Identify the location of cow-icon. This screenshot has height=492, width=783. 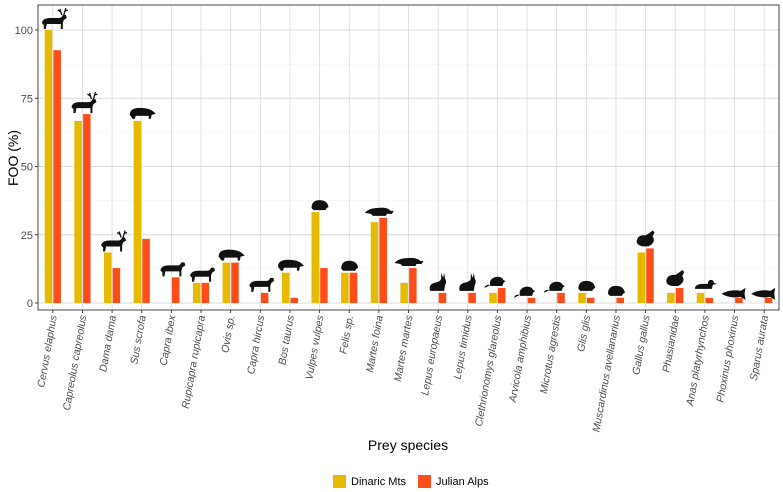
(290, 265).